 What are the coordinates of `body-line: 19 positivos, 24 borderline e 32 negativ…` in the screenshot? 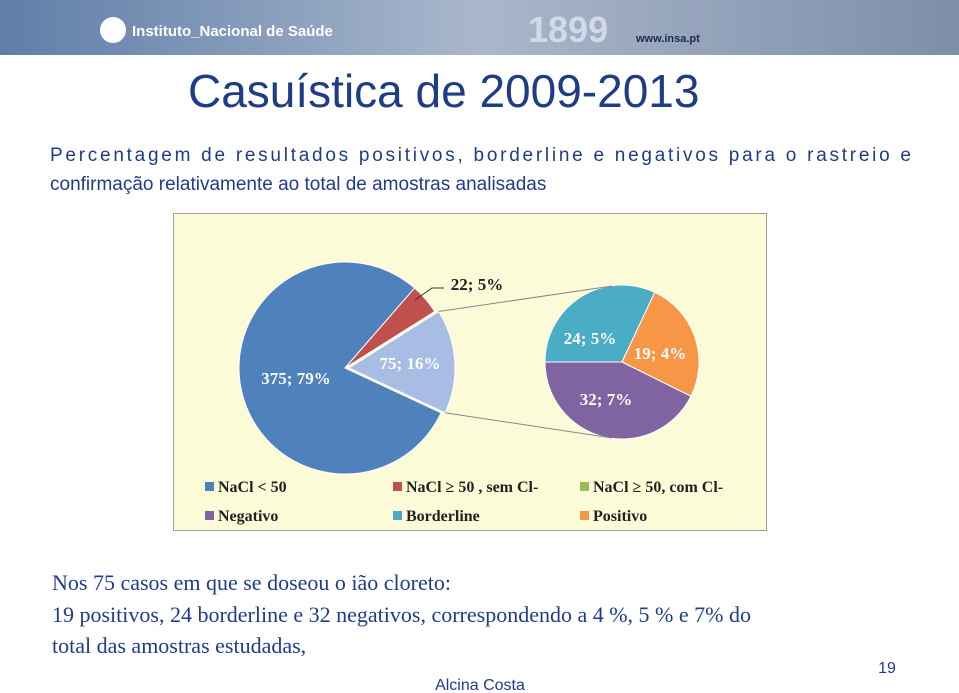 It's located at (401, 614).